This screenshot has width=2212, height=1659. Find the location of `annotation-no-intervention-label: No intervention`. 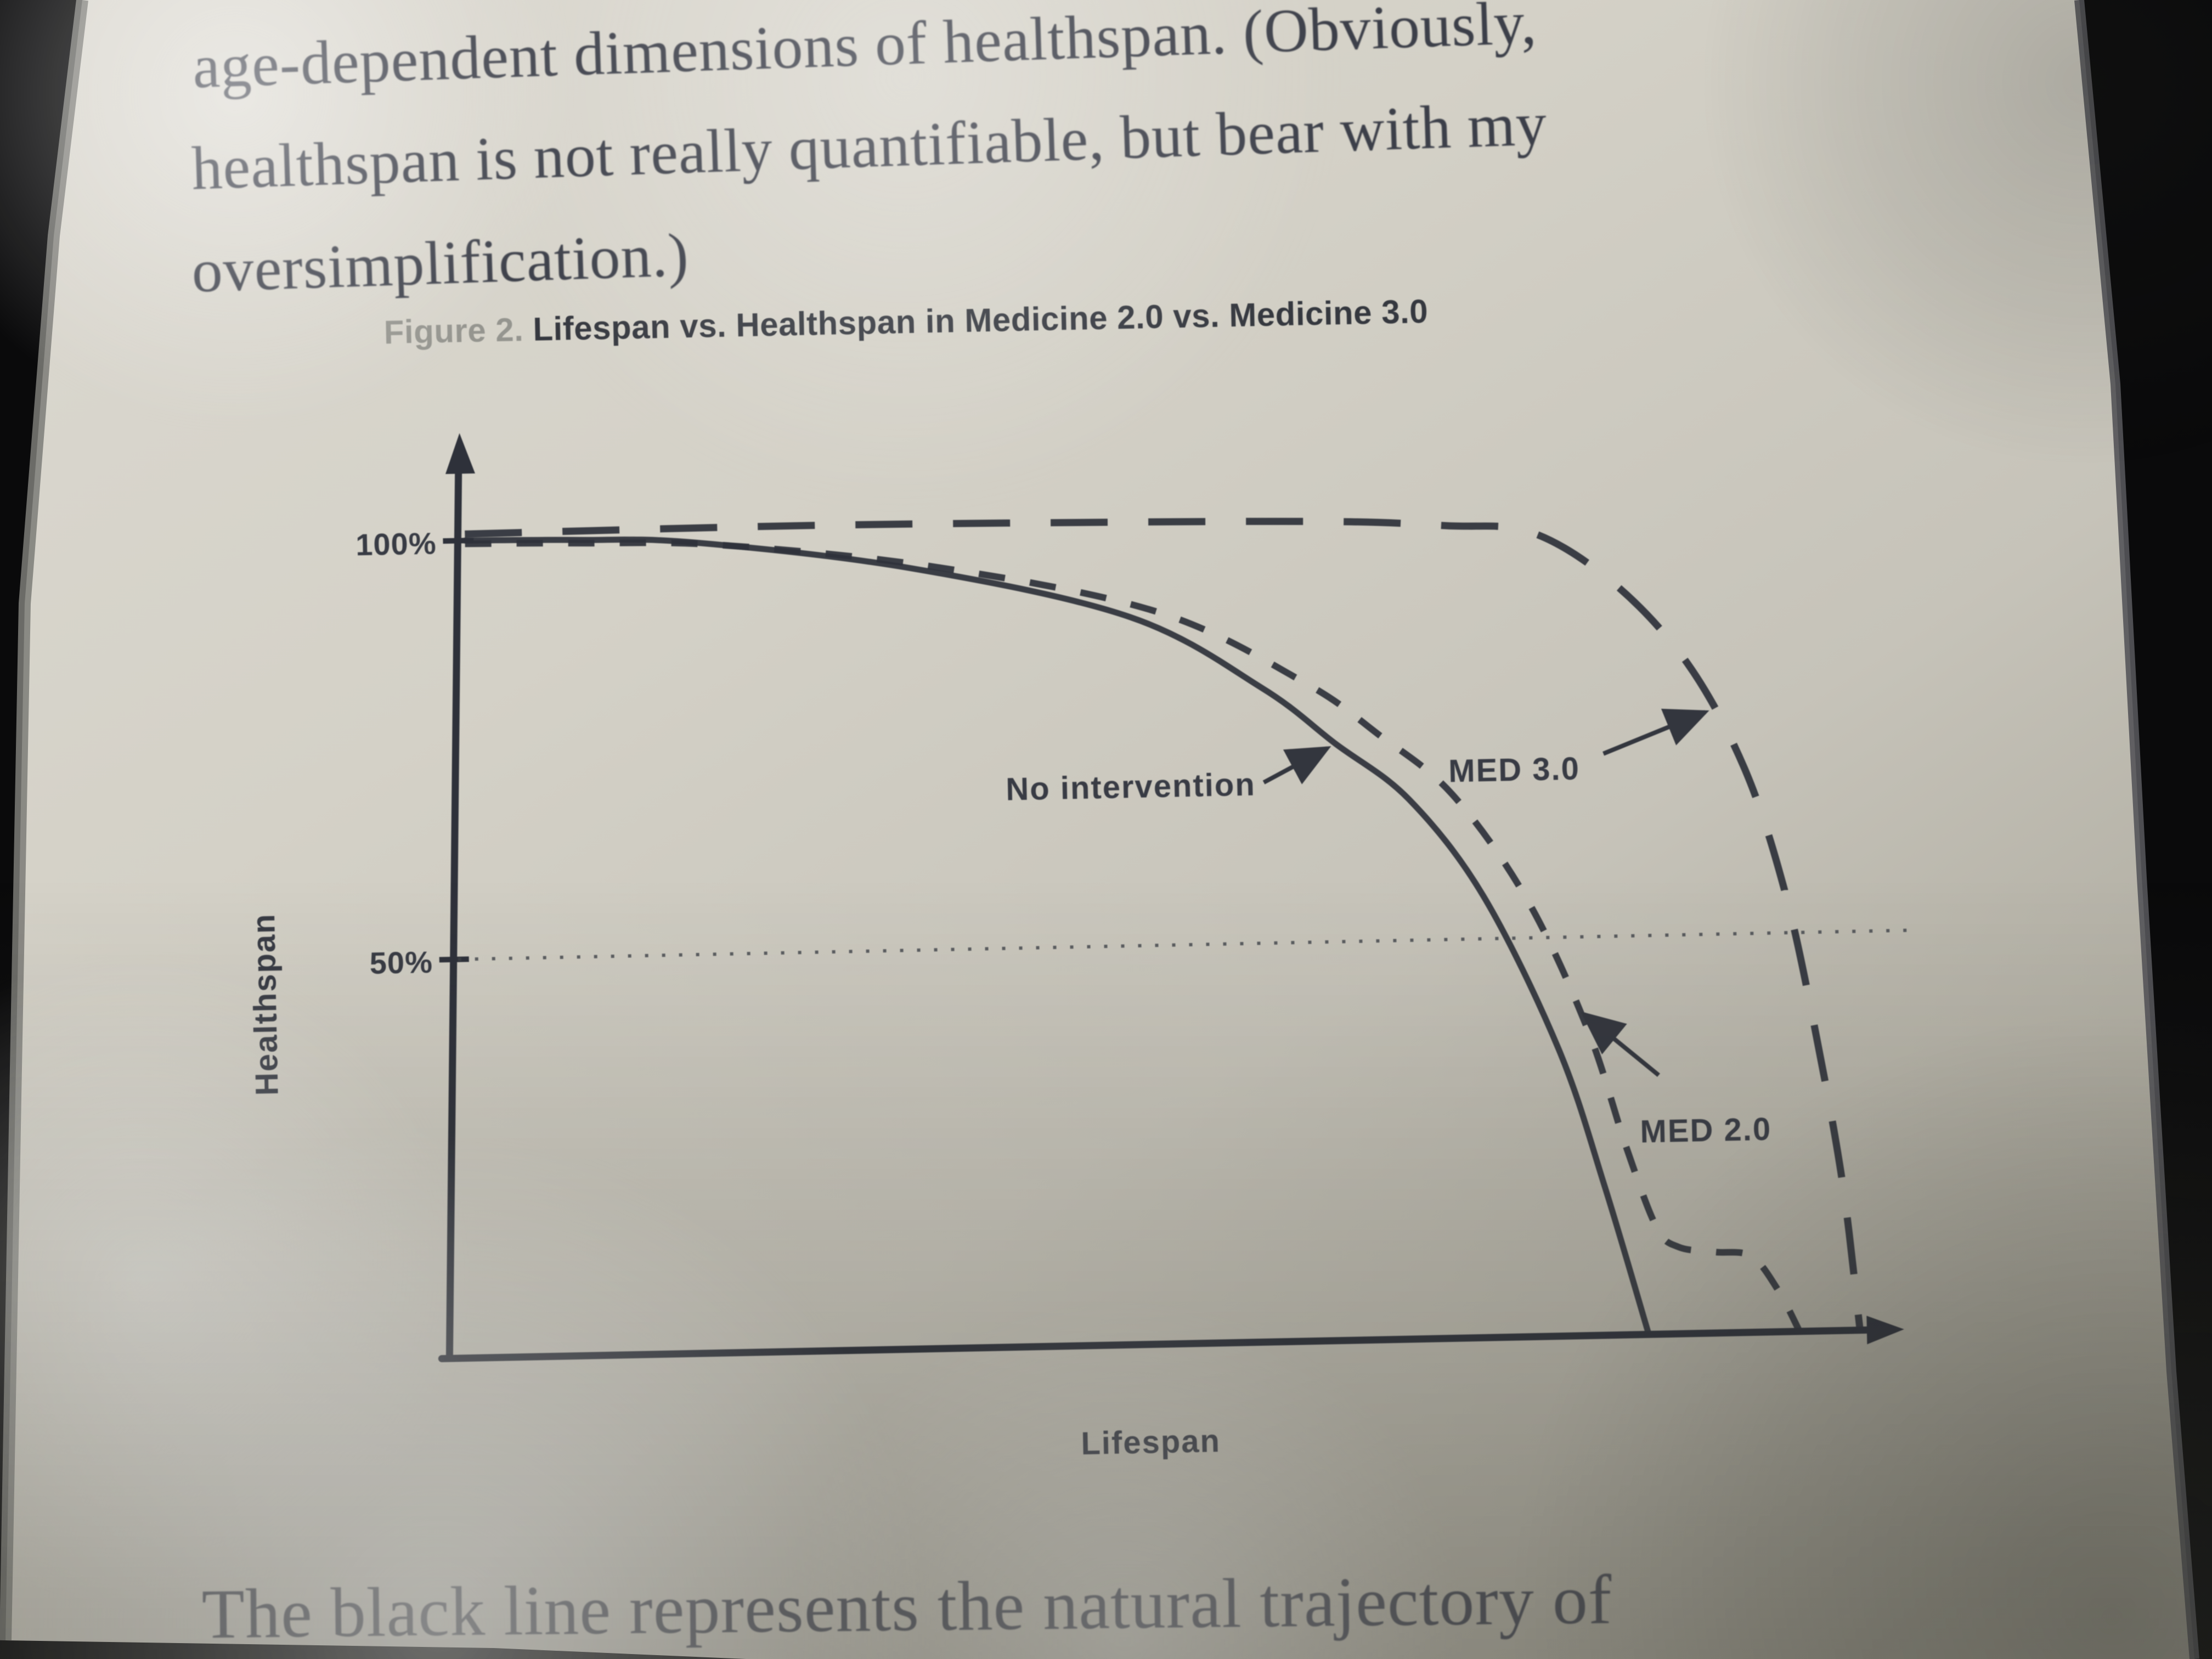

annotation-no-intervention-label: No intervention is located at coordinates (1131, 787).